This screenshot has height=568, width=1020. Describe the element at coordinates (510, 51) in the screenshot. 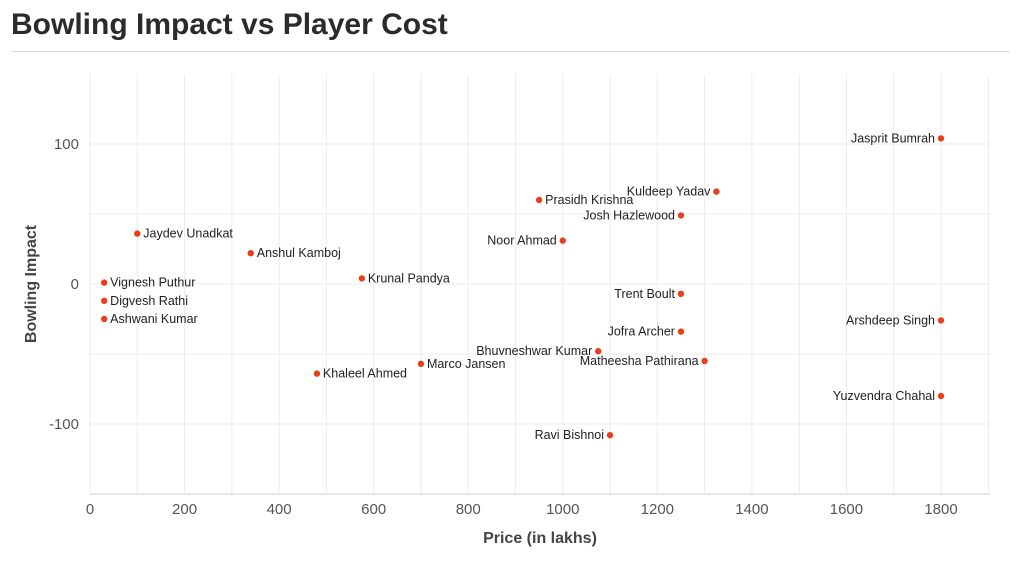

I see `title-divider` at that location.